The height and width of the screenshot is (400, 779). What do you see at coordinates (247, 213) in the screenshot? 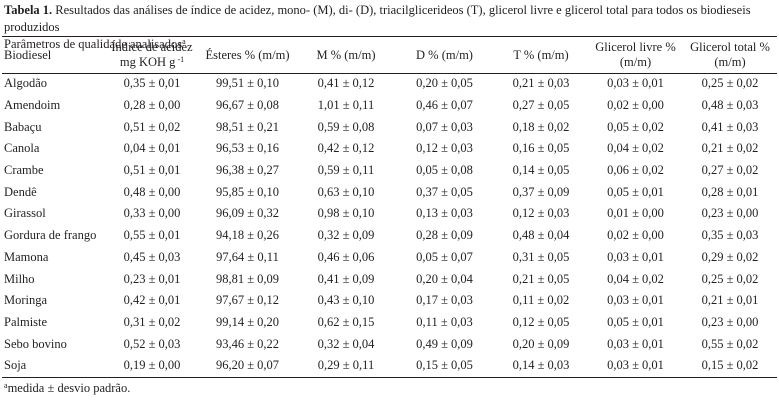
I see `value-cell: 96,09 ± 0,32` at bounding box center [247, 213].